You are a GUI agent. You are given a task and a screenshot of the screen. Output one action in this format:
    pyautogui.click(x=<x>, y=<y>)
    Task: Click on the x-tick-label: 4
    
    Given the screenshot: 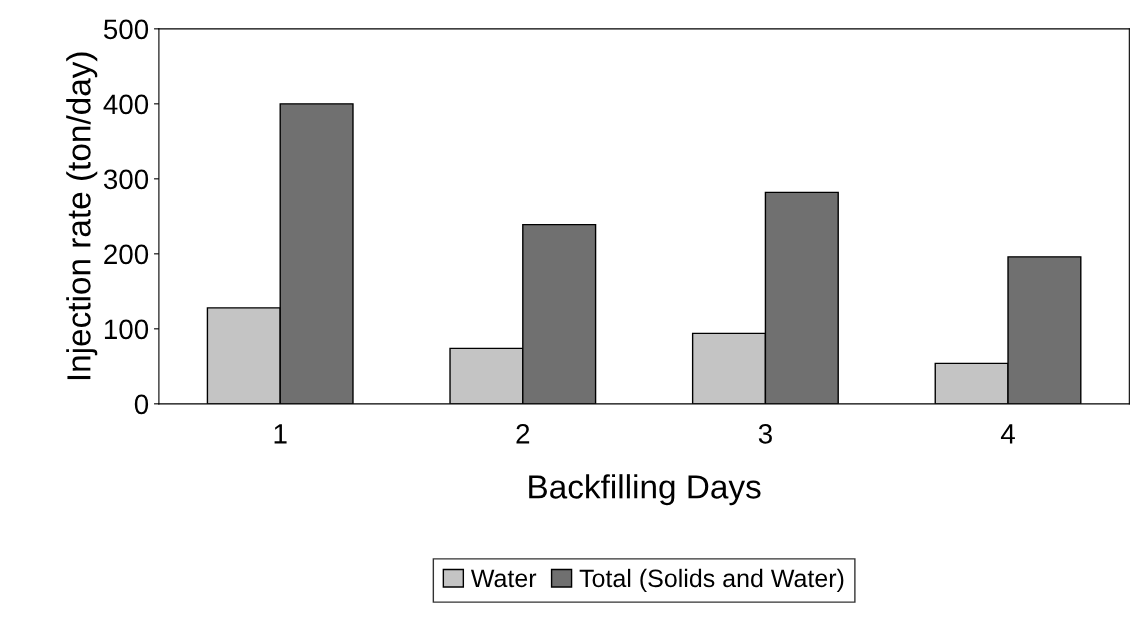 What is the action you would take?
    pyautogui.click(x=1007, y=434)
    